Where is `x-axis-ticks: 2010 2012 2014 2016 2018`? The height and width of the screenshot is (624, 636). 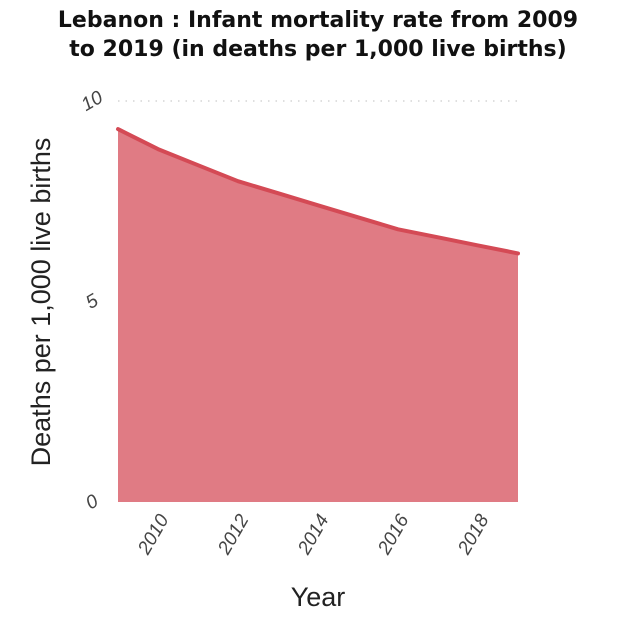 x-axis-ticks: 2010 2012 2014 2016 2018 is located at coordinates (314, 535).